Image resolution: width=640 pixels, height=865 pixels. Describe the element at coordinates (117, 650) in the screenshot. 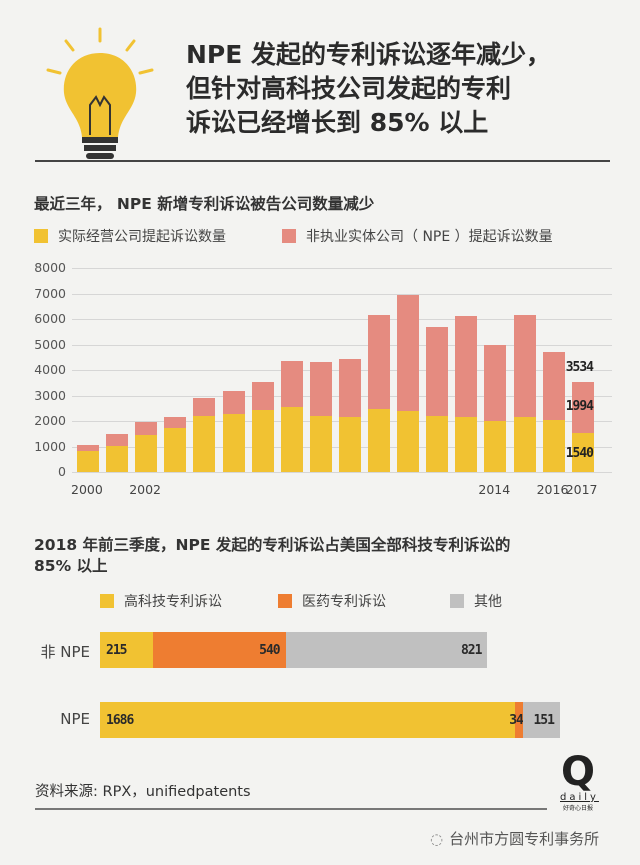

I see `hbar-value: 215` at that location.